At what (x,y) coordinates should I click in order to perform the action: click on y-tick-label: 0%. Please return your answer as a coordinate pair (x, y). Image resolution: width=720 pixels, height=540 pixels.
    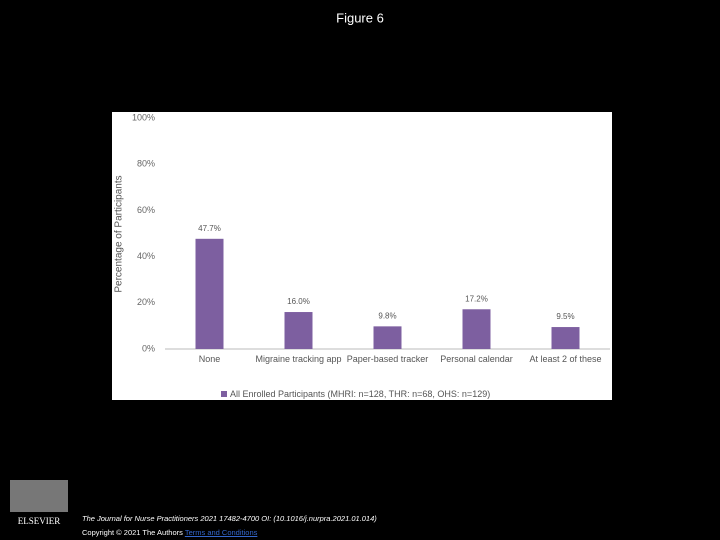
    Looking at the image, I should click on (148, 348).